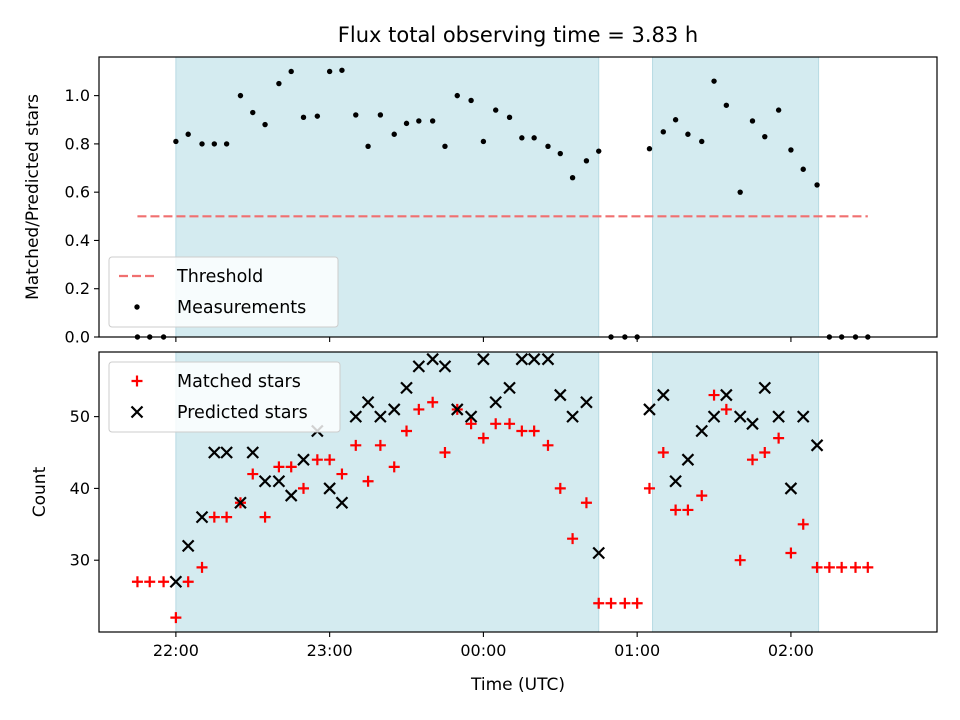  Describe the element at coordinates (518, 35) in the screenshot. I see `chart-title: Flux total observing time = 3.83 h` at that location.